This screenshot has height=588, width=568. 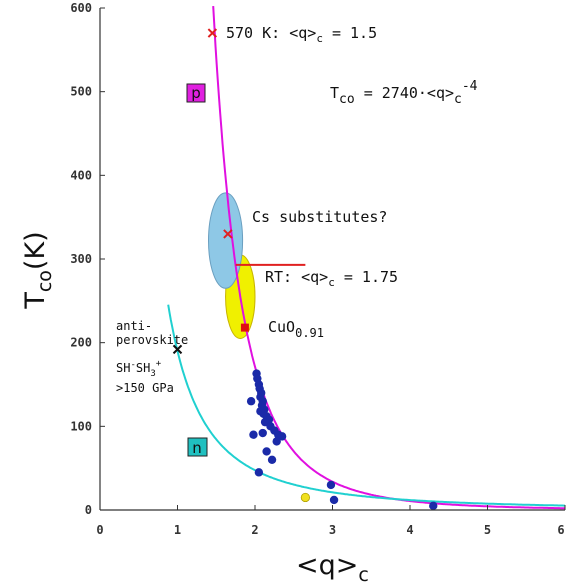 I want to click on pressure-annotation: >150 GPa, so click(x=145, y=388).